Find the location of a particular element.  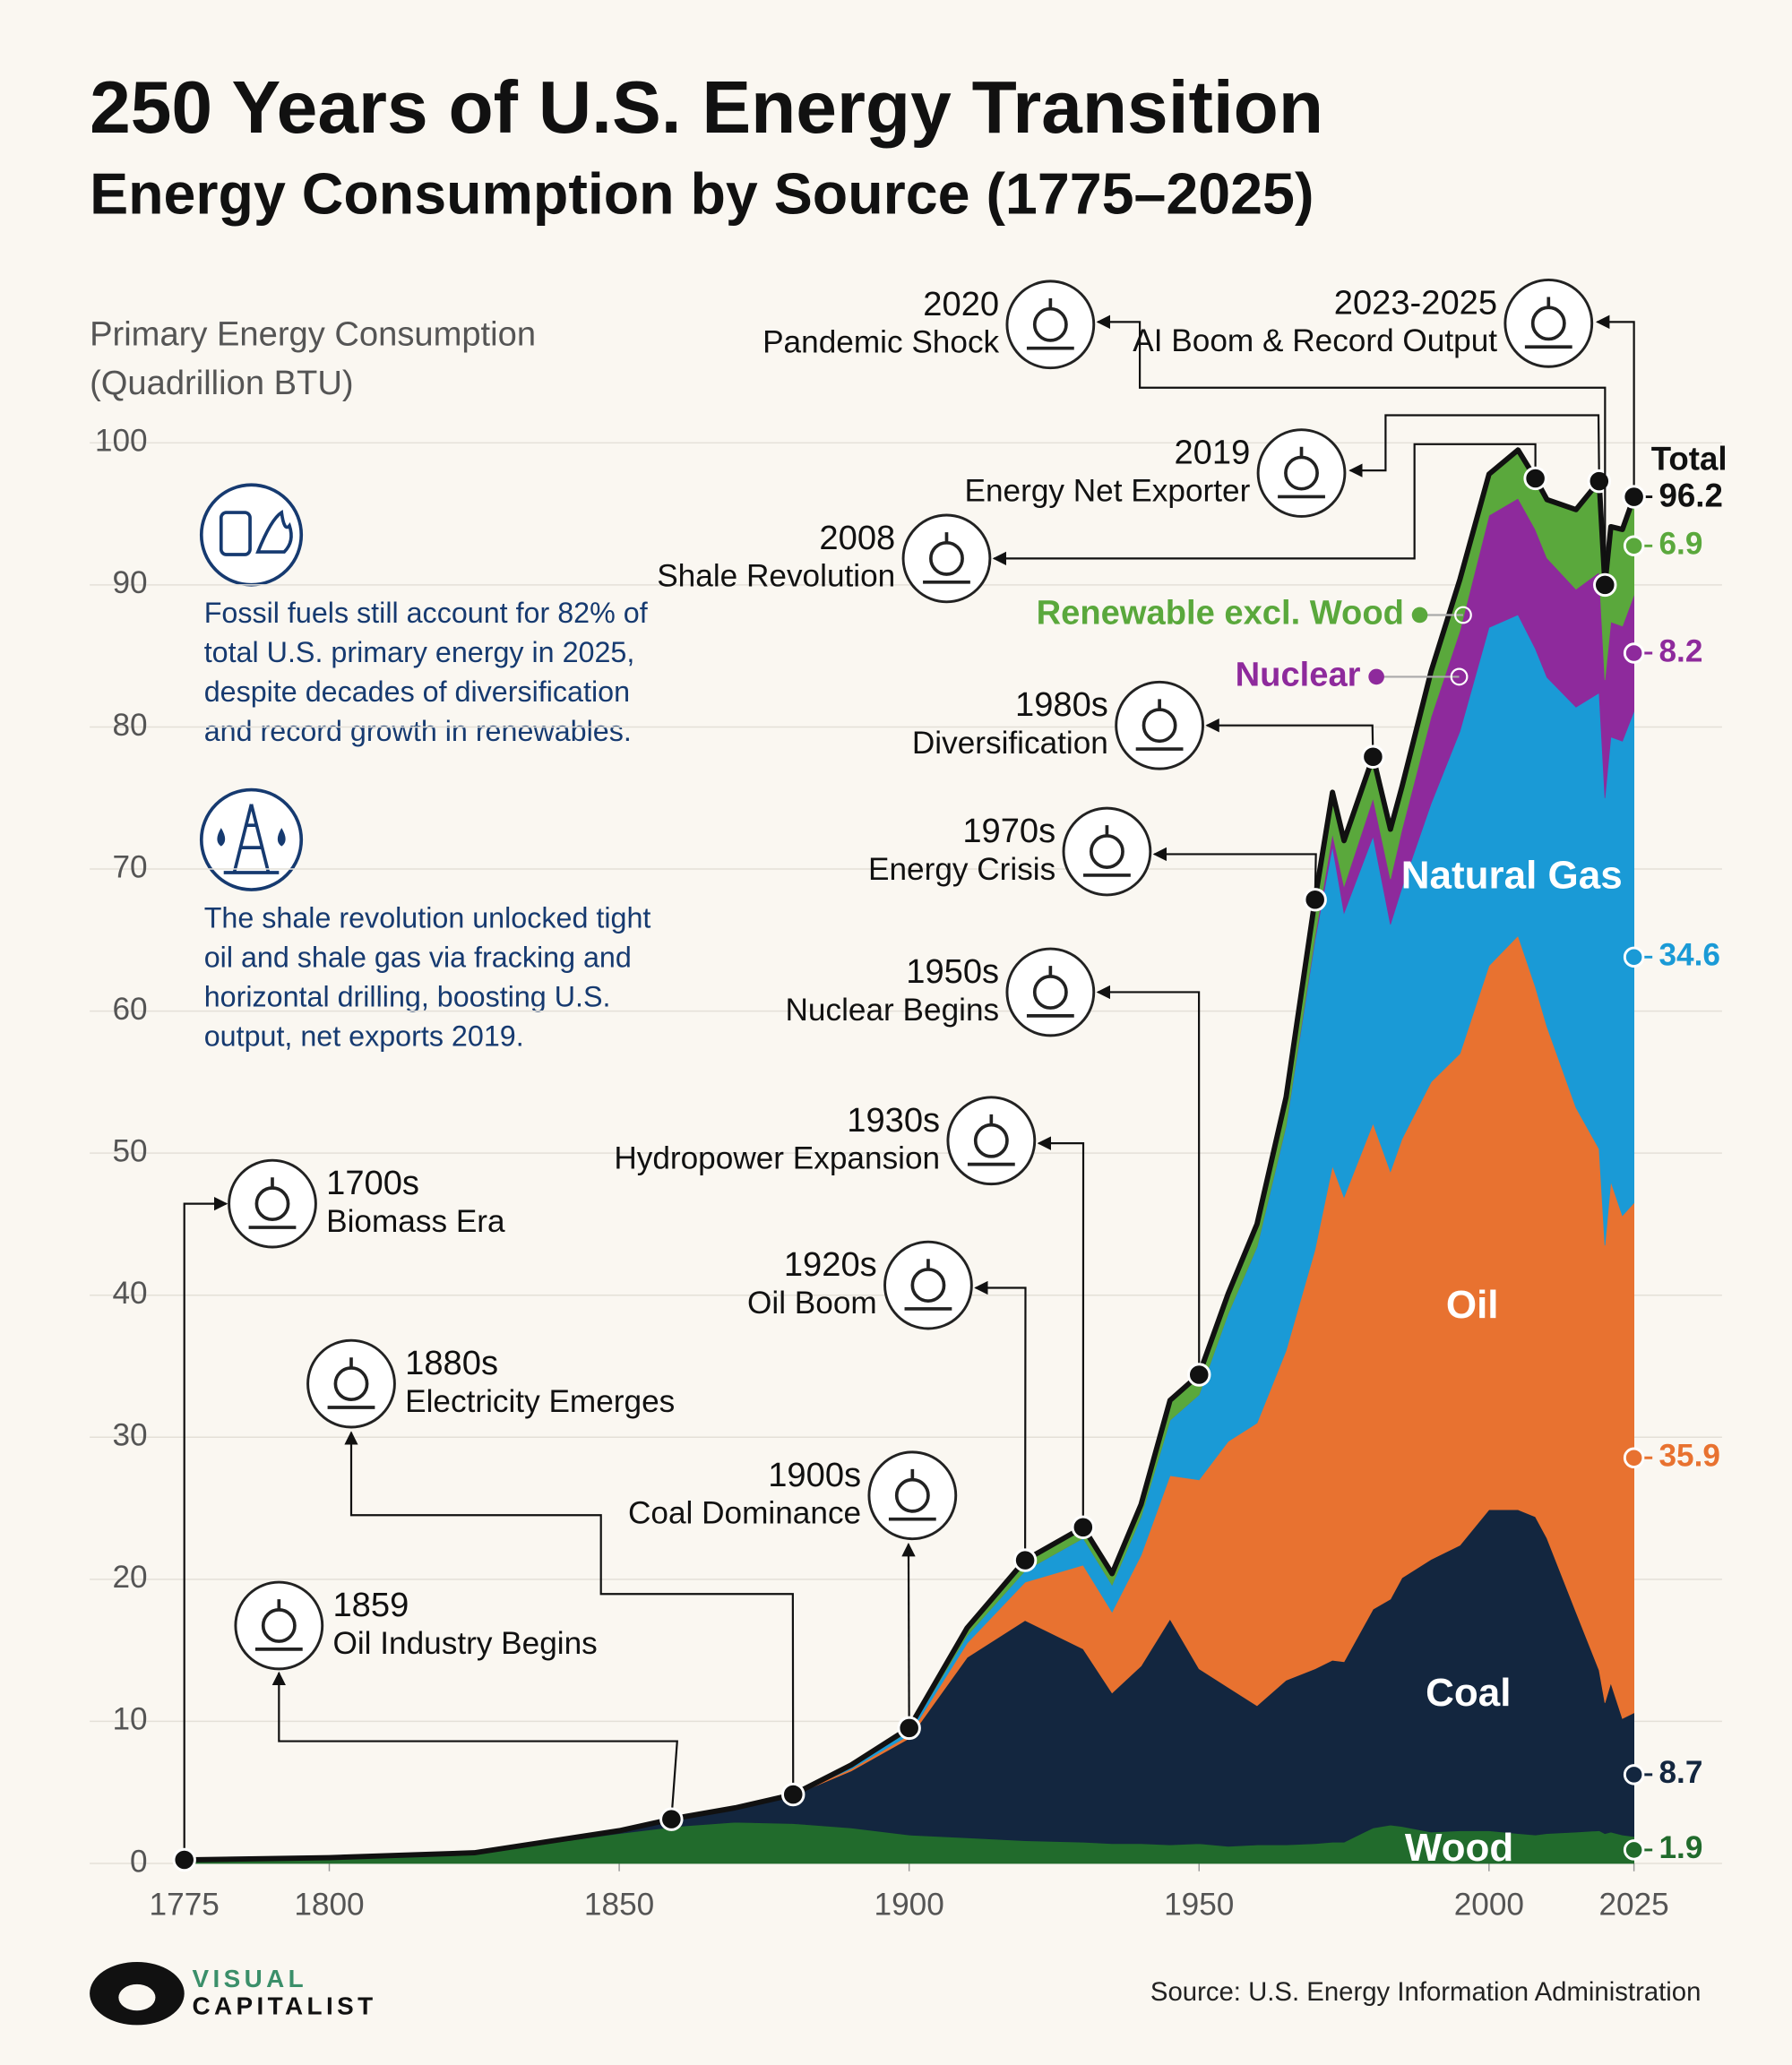

milestone-year: 1930s is located at coordinates (893, 1120).